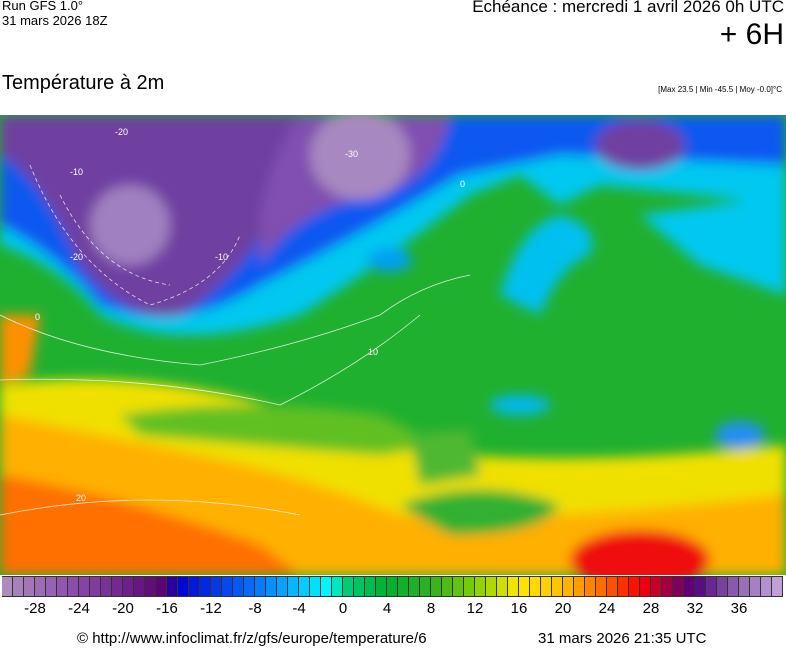  I want to click on contour-label: -20, so click(76, 257).